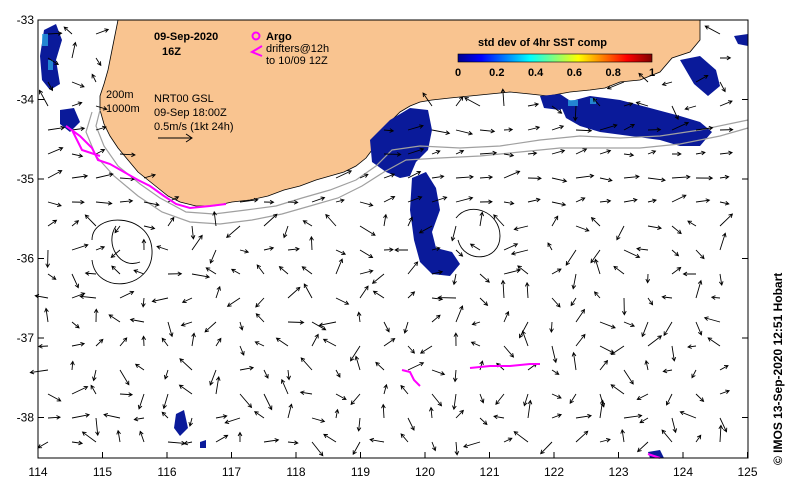 This screenshot has height=492, width=790. I want to click on product-time: 09-Sep 18:00Z, so click(190, 113).